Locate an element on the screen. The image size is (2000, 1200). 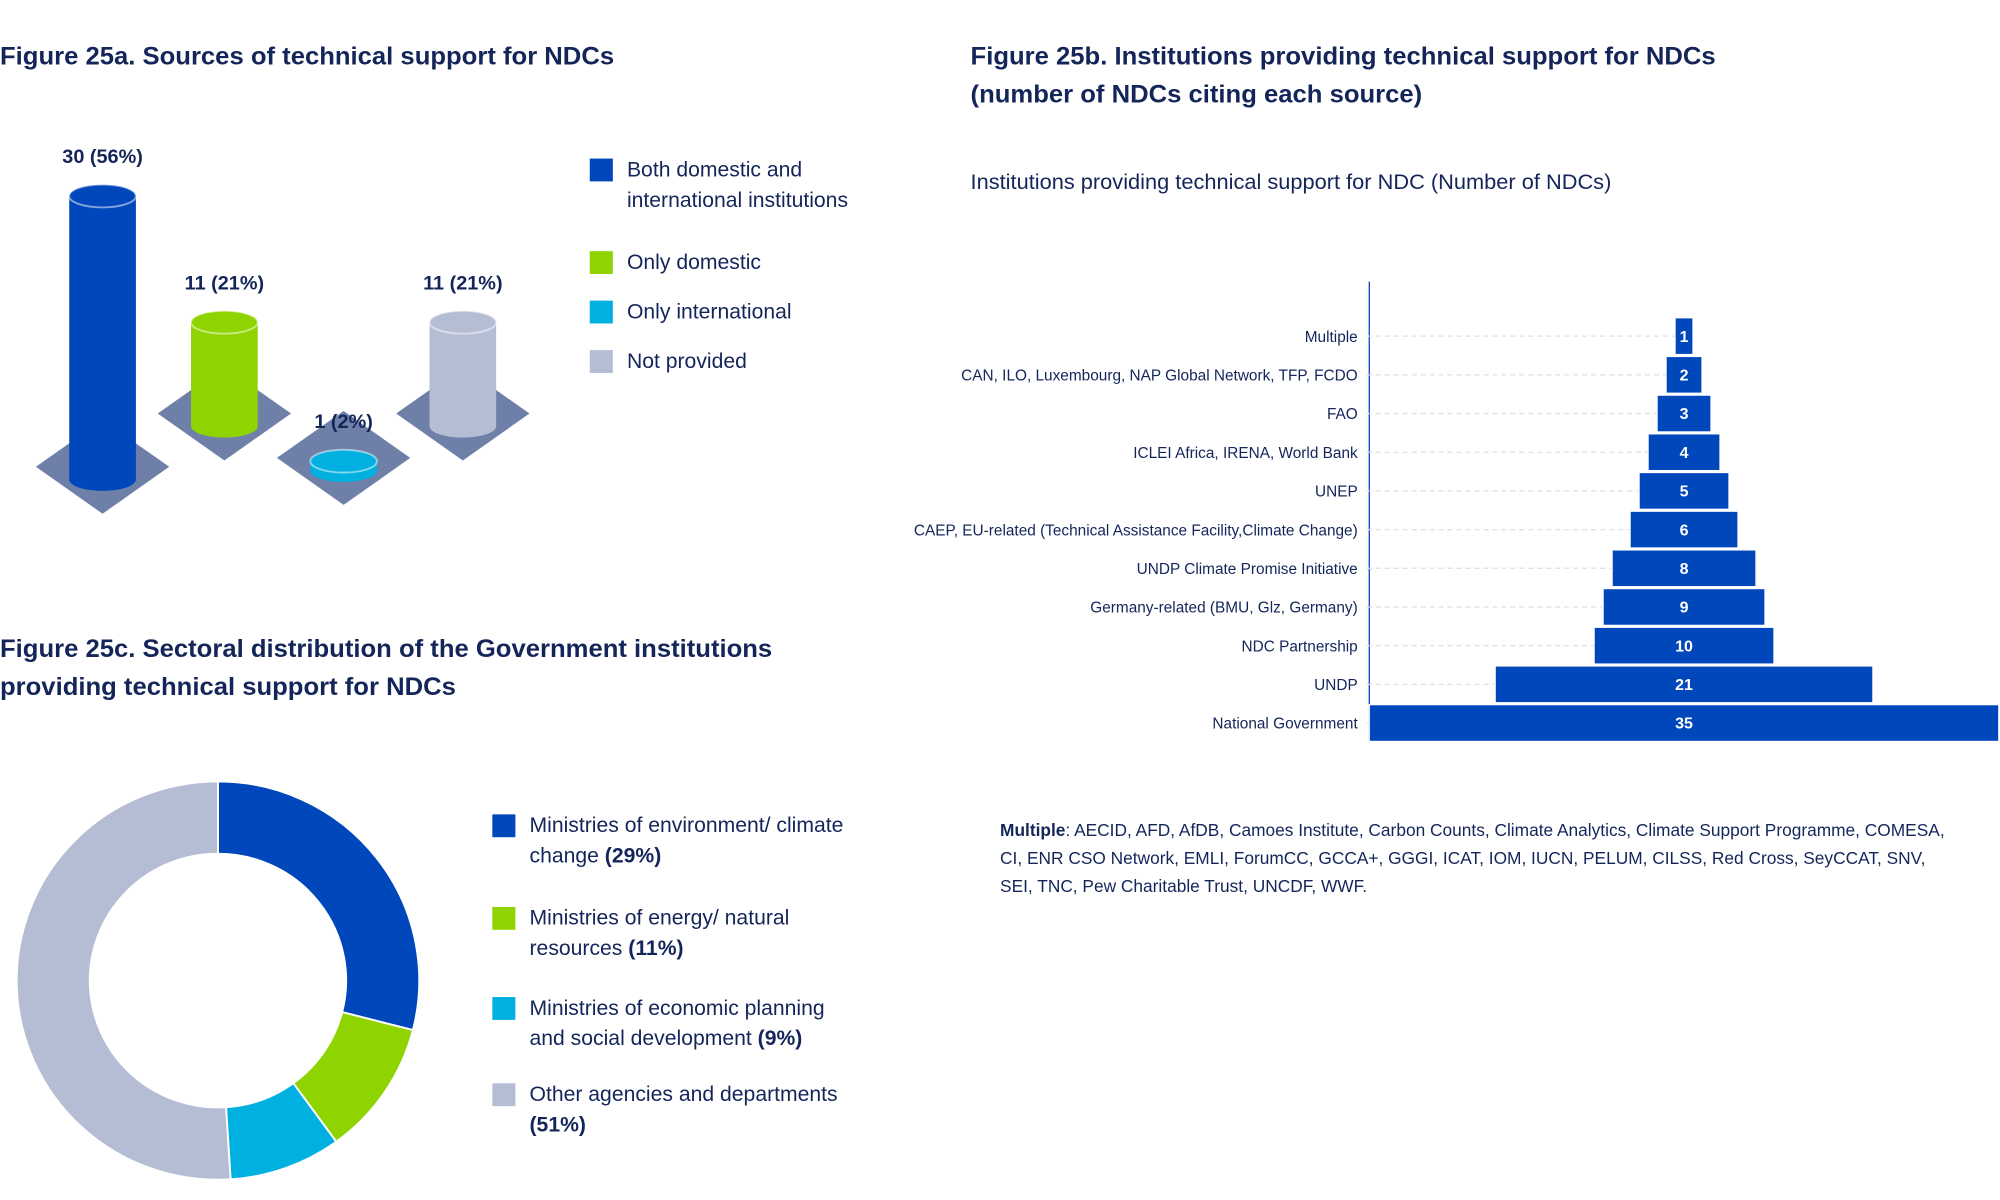
value-label: 1 is located at coordinates (1684, 337).